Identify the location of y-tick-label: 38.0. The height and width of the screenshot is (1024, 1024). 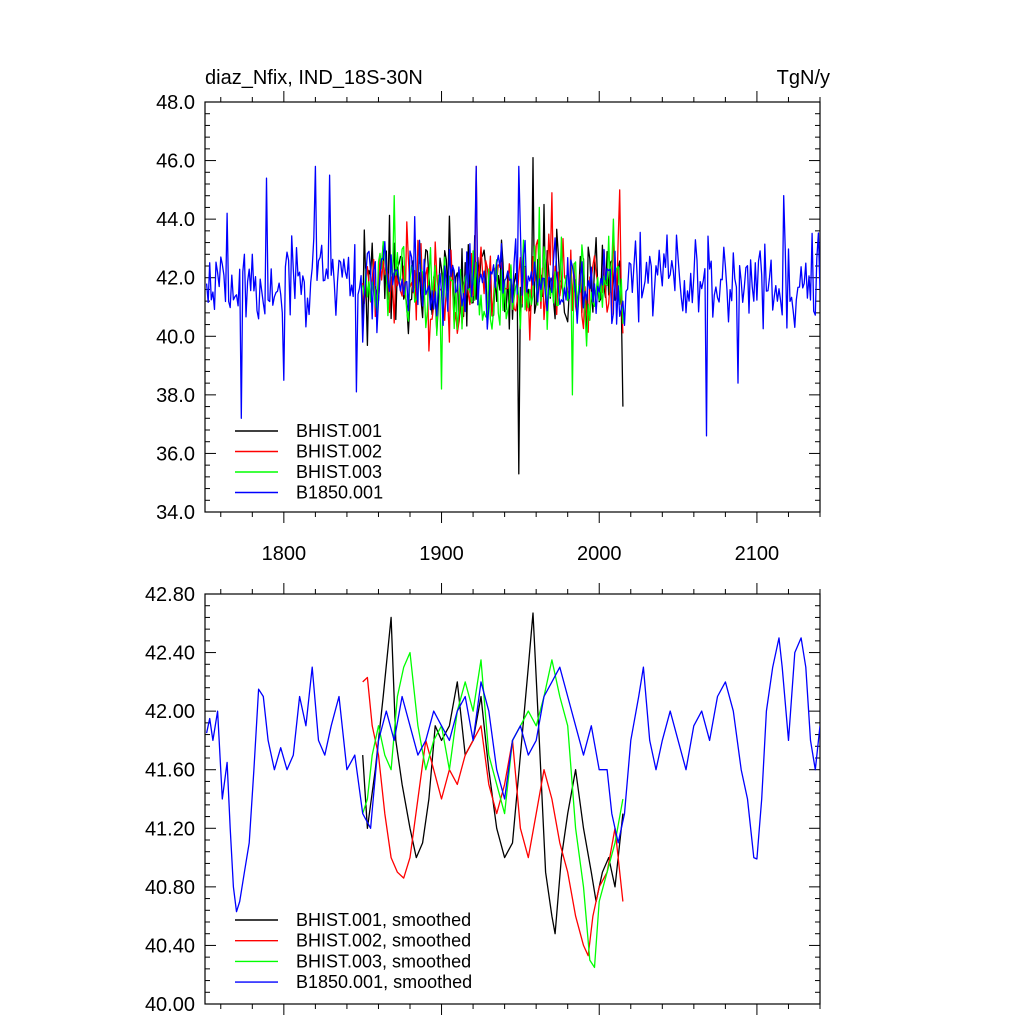
(175, 396).